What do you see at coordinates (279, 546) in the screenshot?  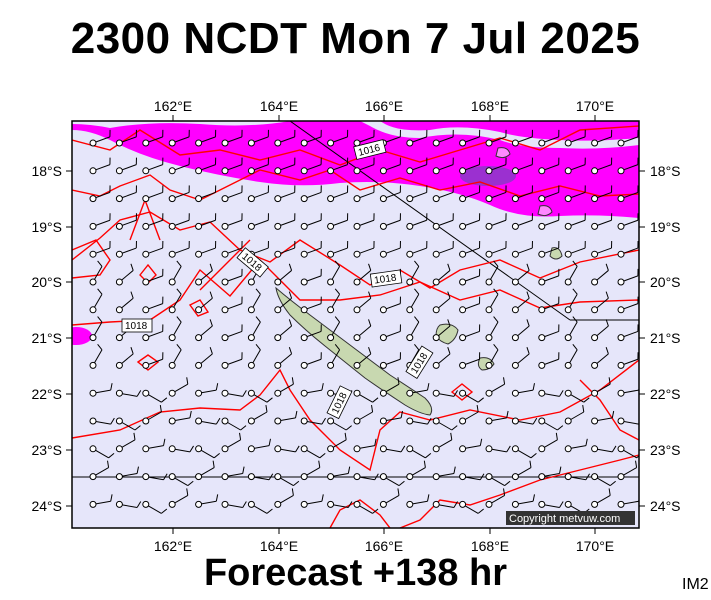 I see `lon-label-bottom-164: 164°E` at bounding box center [279, 546].